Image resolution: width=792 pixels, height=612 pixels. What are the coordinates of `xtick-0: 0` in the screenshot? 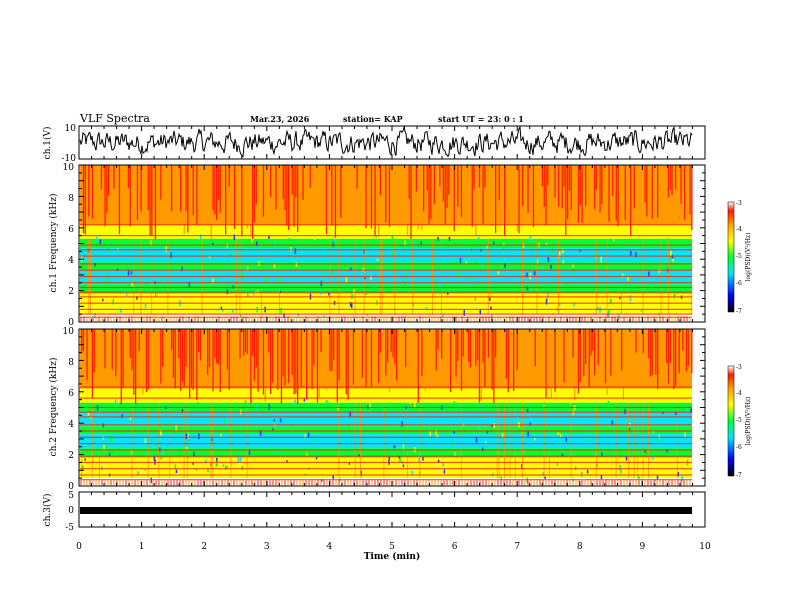 It's located at (79, 547).